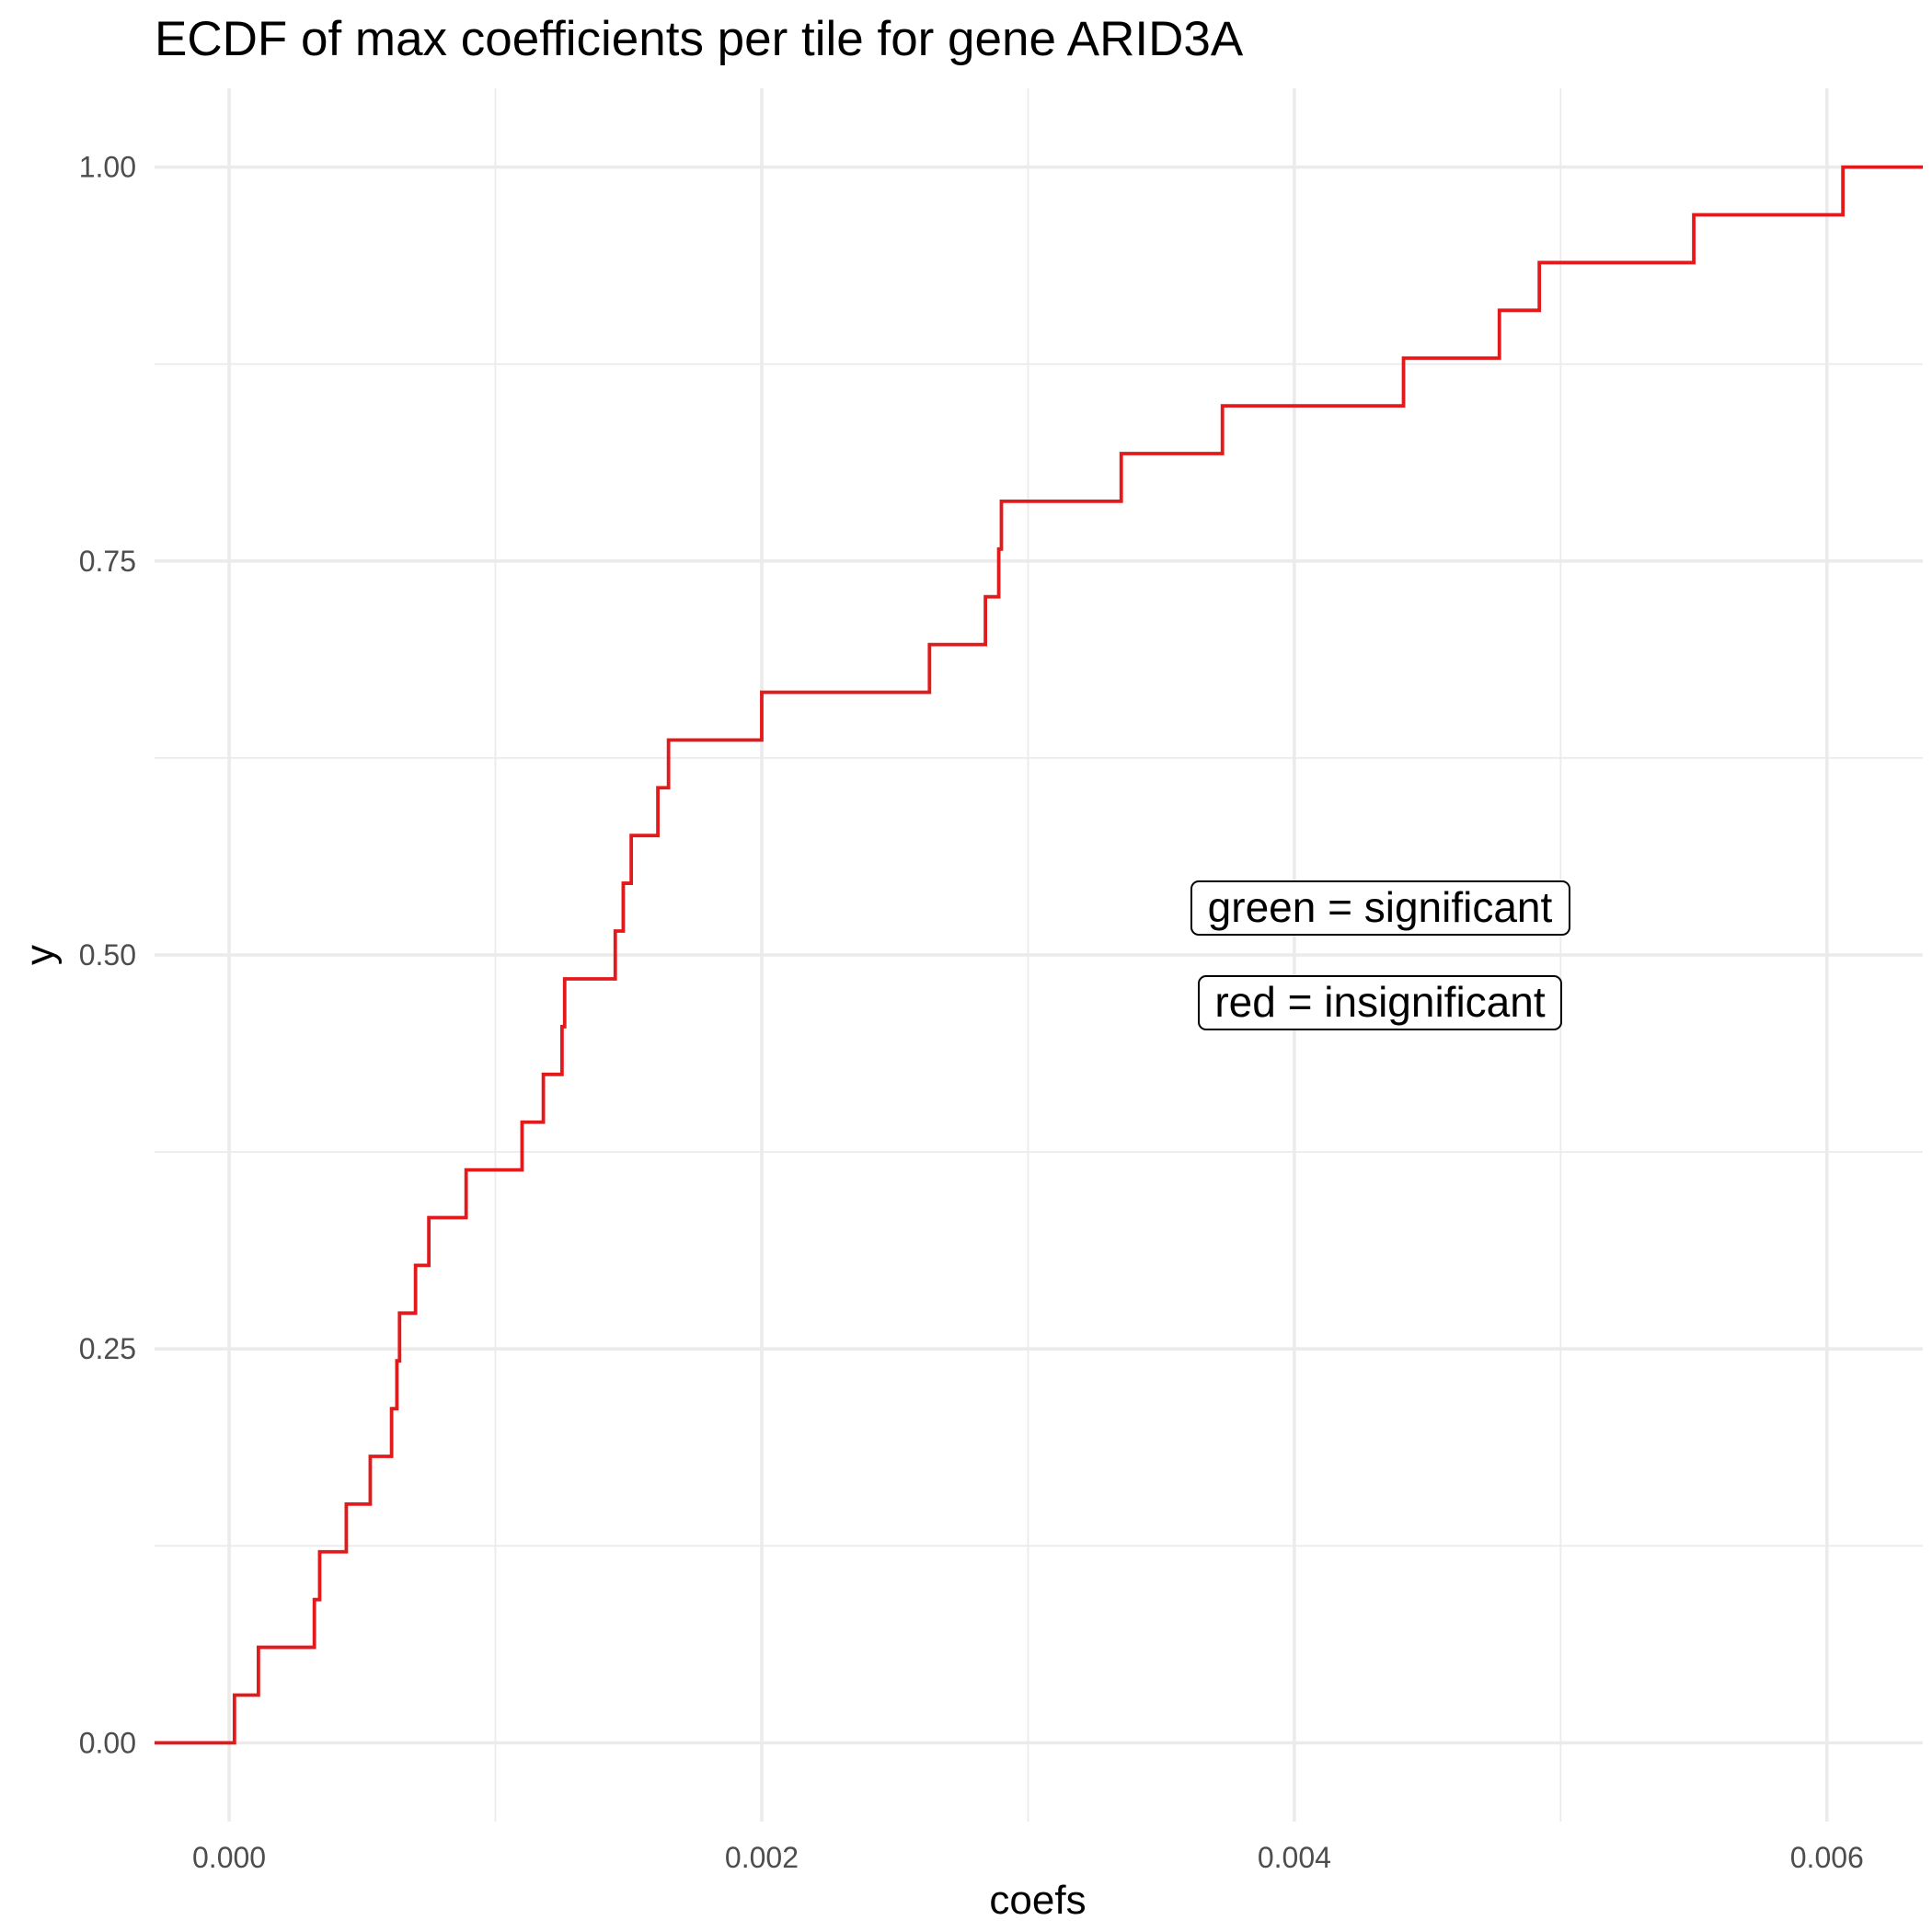  What do you see at coordinates (40, 955) in the screenshot?
I see `y-axis-title: y` at bounding box center [40, 955].